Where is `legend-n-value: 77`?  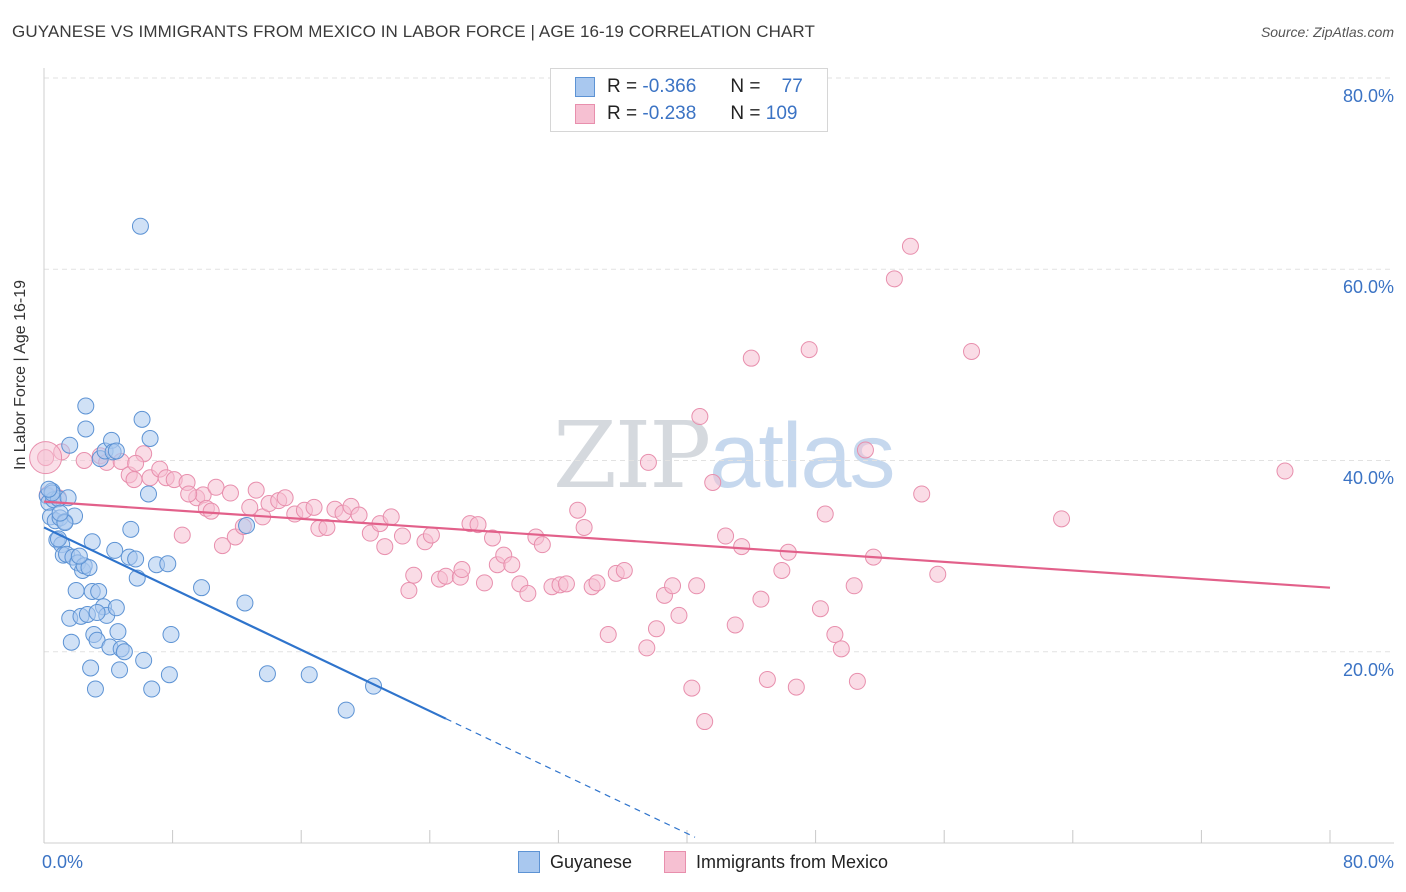
legend-n-value: 77 is located at coordinates (792, 86).